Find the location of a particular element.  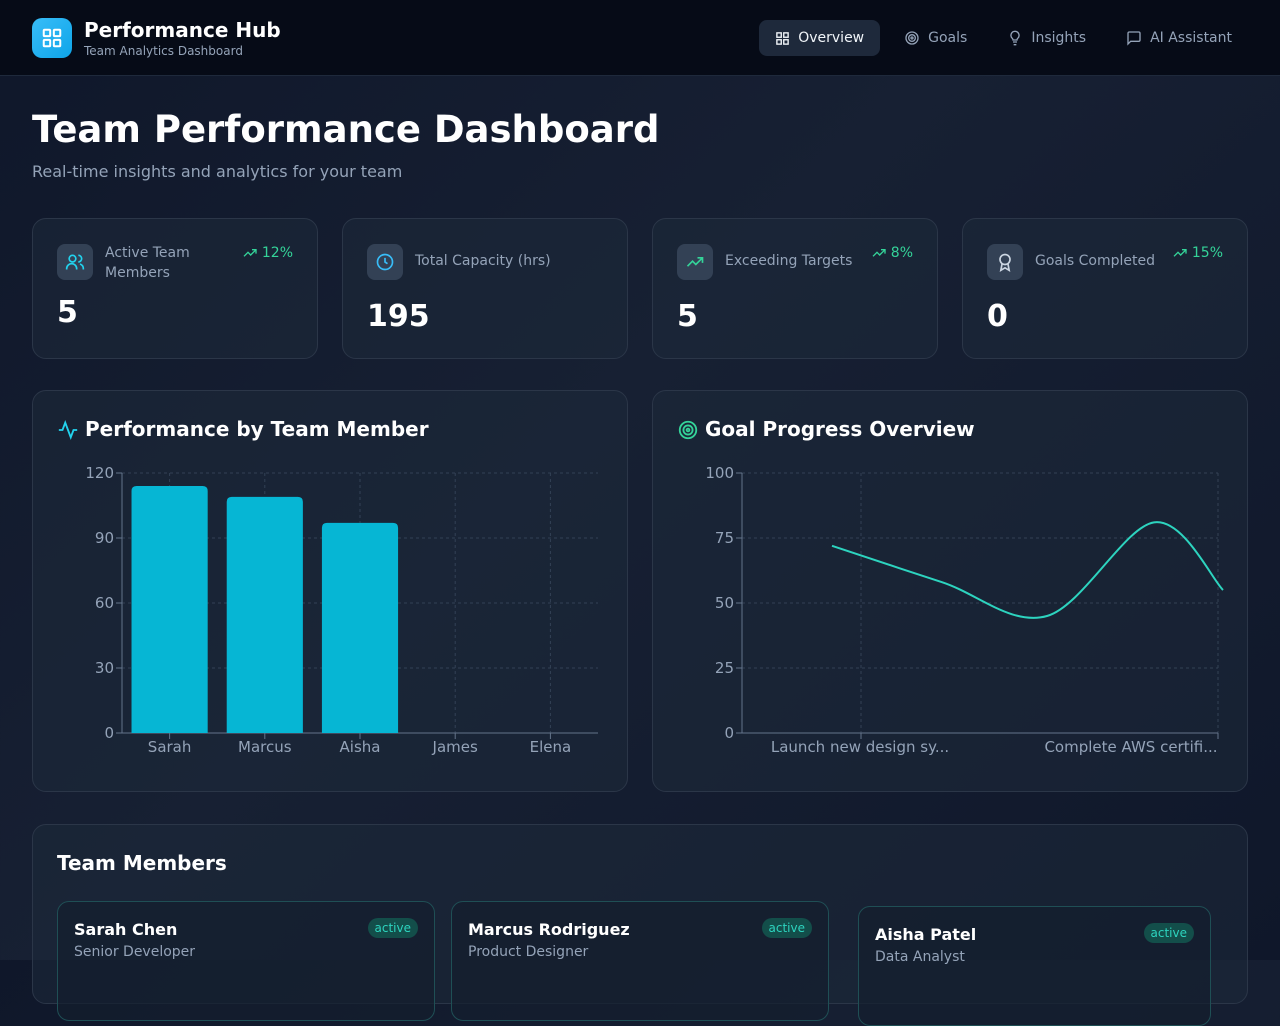

grid-icon is located at coordinates (783, 38).